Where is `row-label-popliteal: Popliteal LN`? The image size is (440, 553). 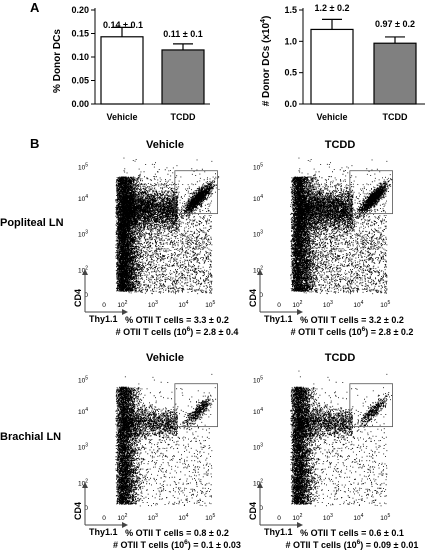
row-label-popliteal: Popliteal LN is located at coordinates (32, 223).